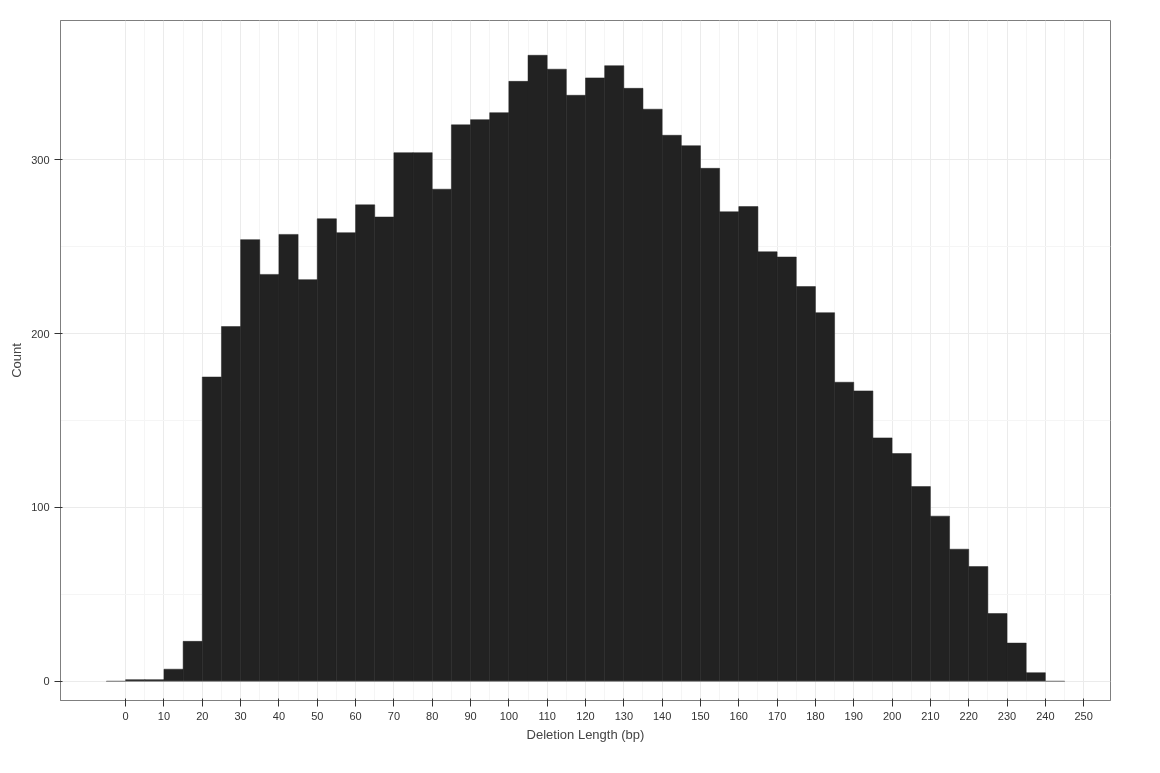 Image resolution: width=1160 pixels, height=773 pixels. I want to click on y-tick-label: 300, so click(40, 159).